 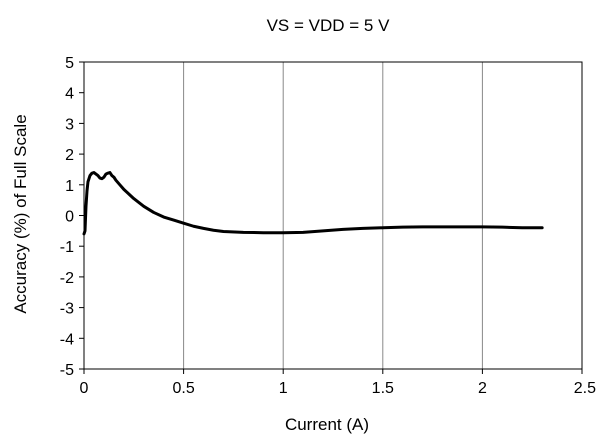 What do you see at coordinates (67, 247) in the screenshot?
I see `y-tick-label: -1` at bounding box center [67, 247].